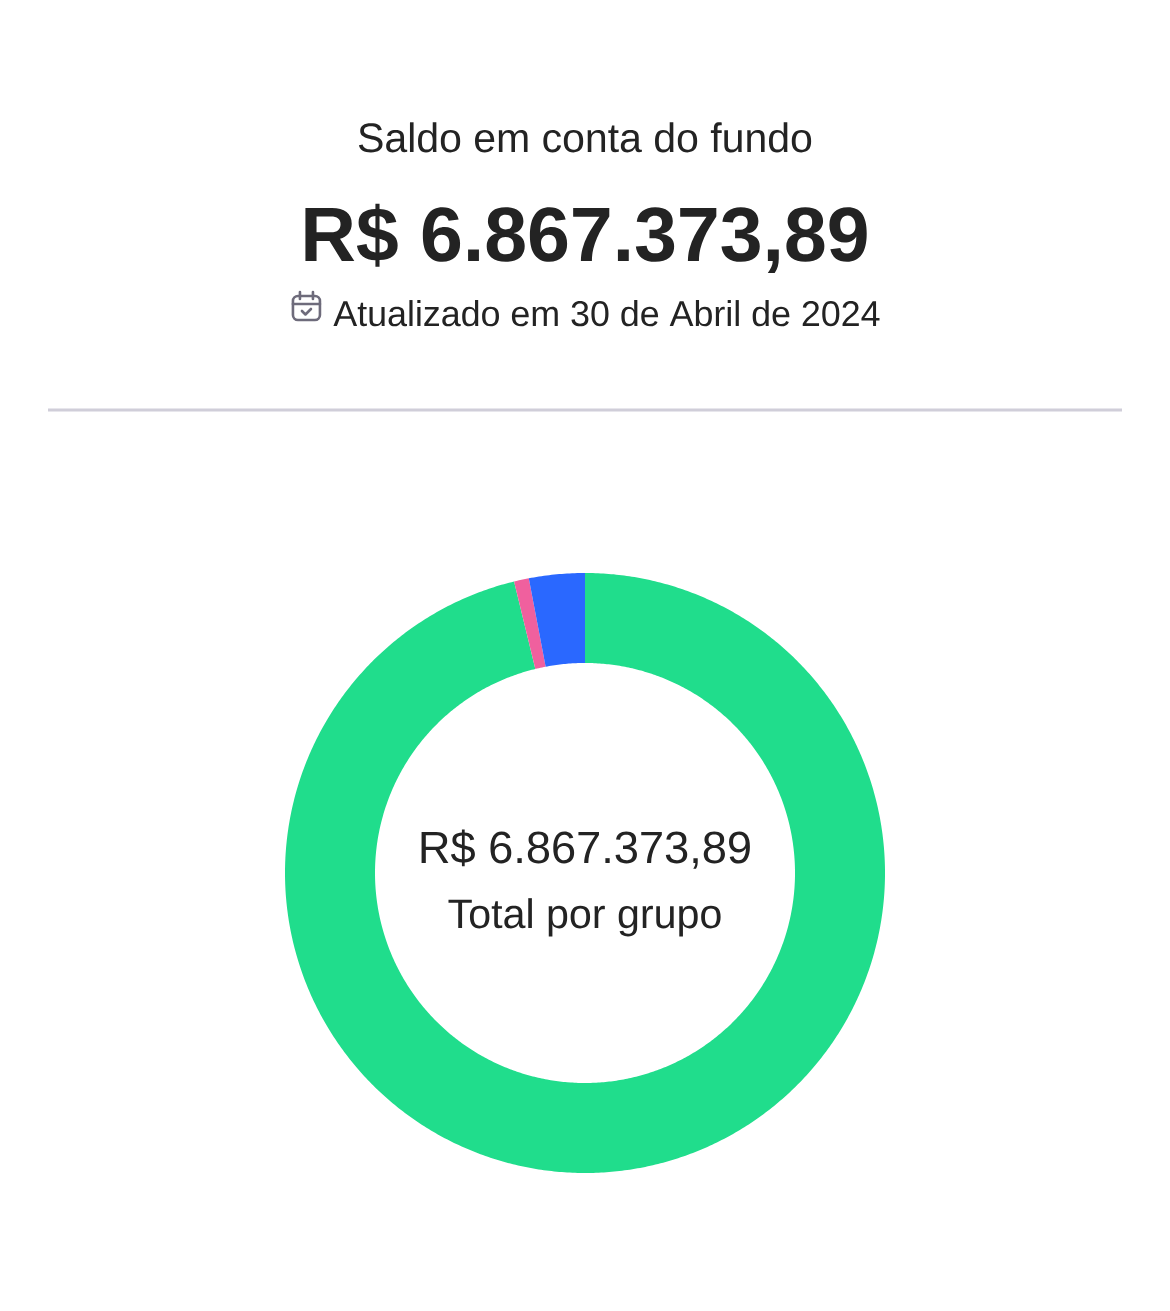 Image resolution: width=1170 pixels, height=1311 pixels. Describe the element at coordinates (584, 917) in the screenshot. I see `text: Total por grupo` at that location.